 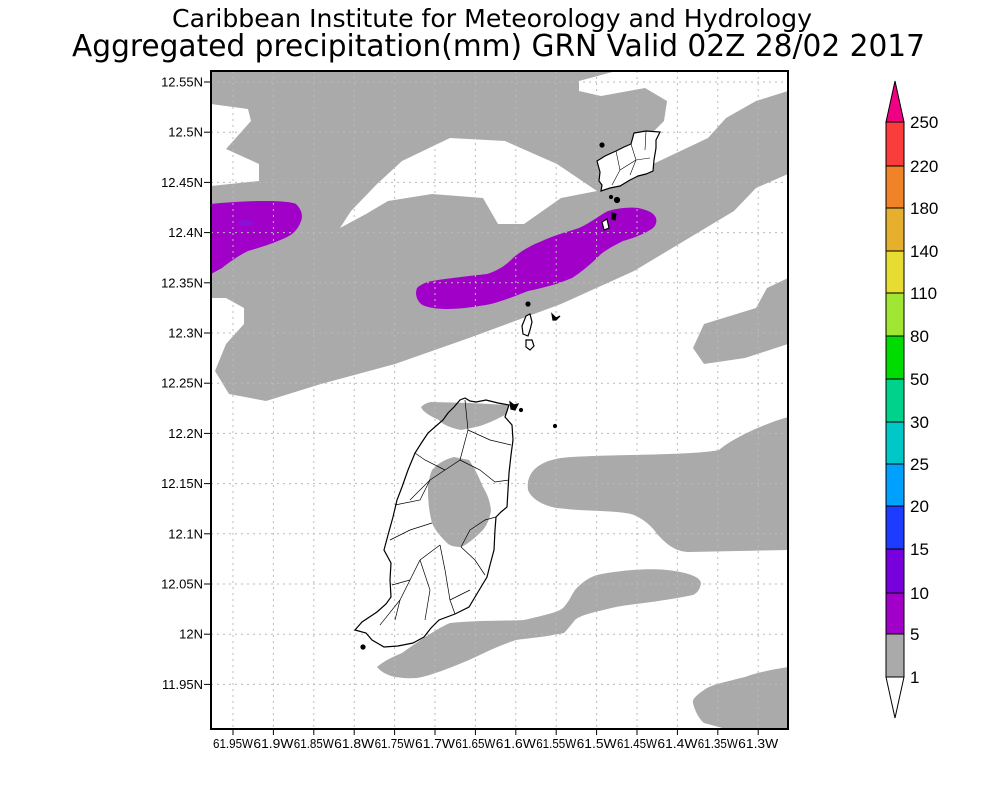 What do you see at coordinates (919, 464) in the screenshot?
I see `colorbar-label: 25` at bounding box center [919, 464].